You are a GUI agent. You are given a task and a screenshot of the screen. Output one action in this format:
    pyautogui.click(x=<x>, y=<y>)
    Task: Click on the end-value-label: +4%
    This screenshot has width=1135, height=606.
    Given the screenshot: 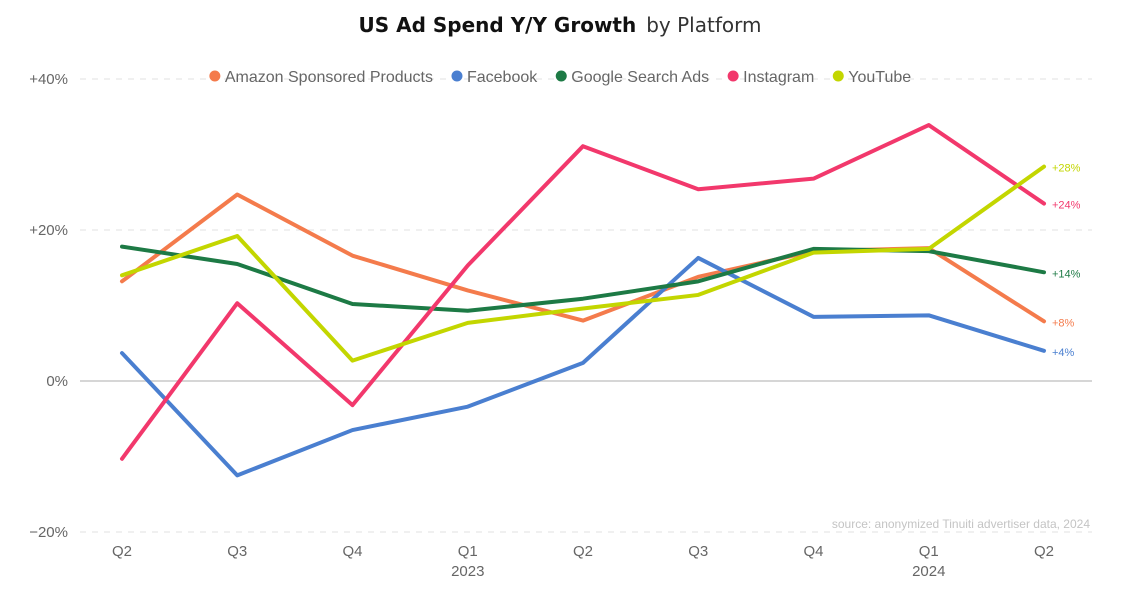 What is the action you would take?
    pyautogui.click(x=1063, y=353)
    